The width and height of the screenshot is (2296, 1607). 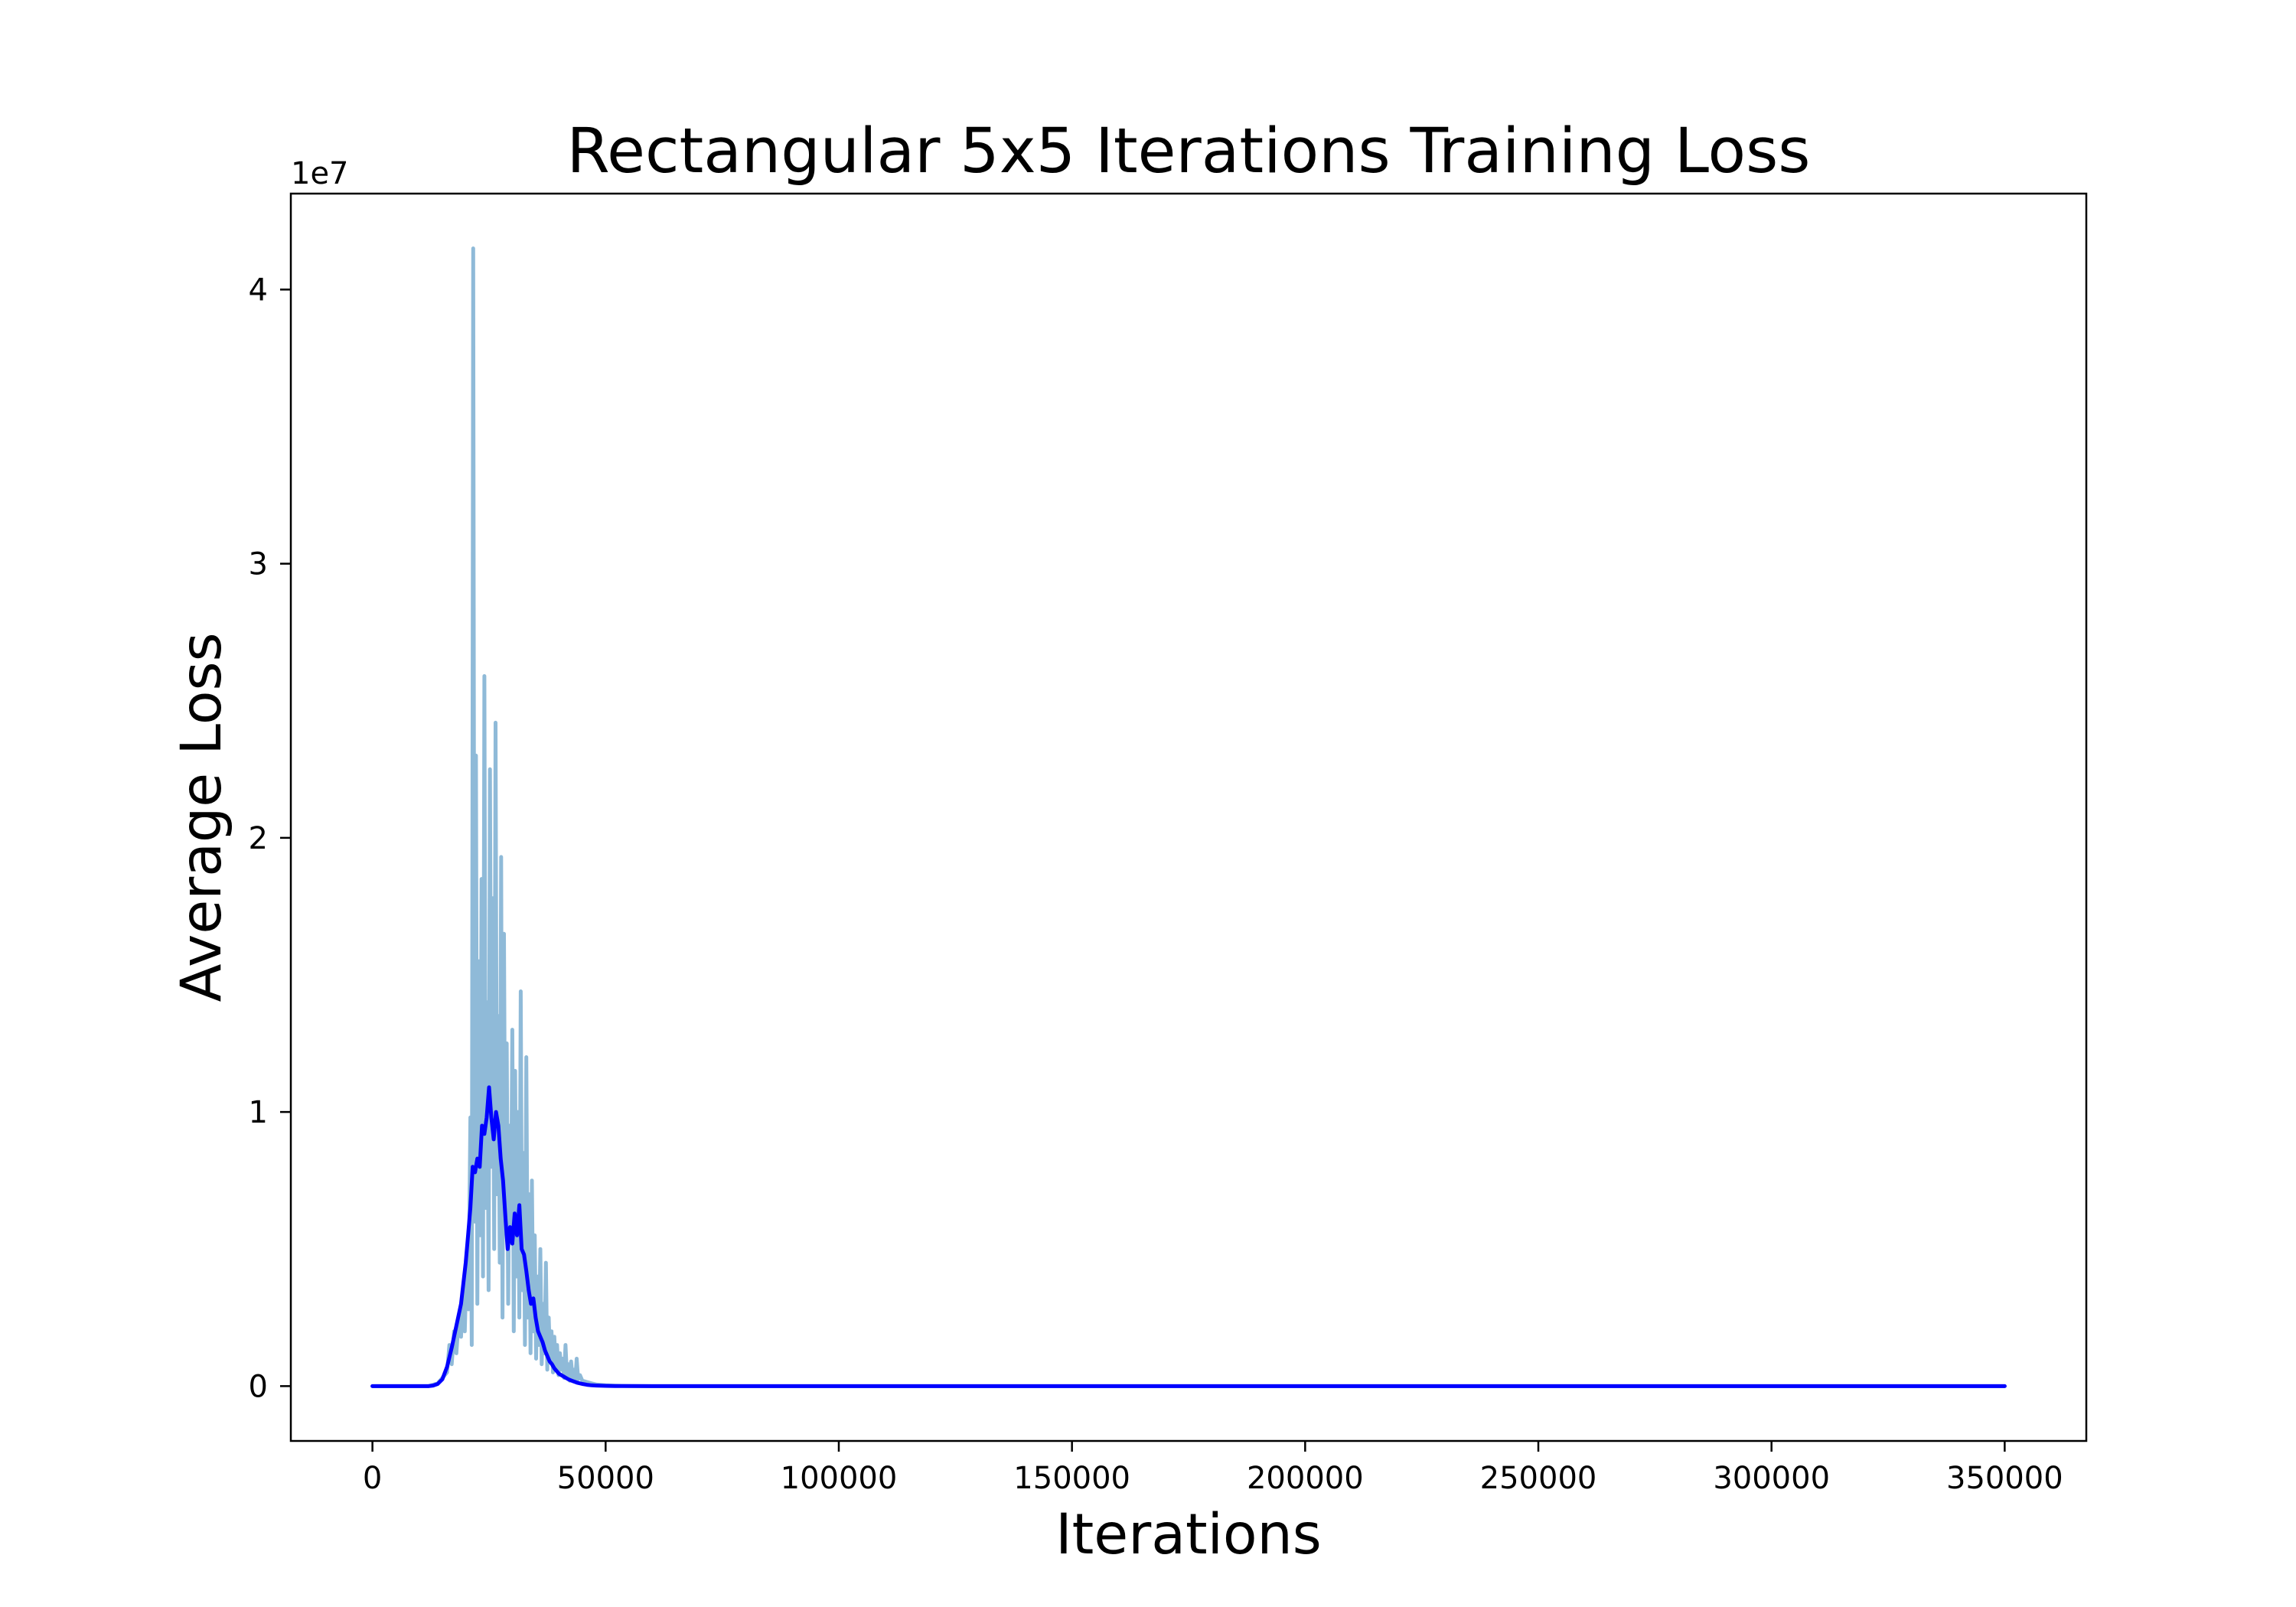 What do you see at coordinates (2004, 1479) in the screenshot?
I see `x-tick-label: 350000` at bounding box center [2004, 1479].